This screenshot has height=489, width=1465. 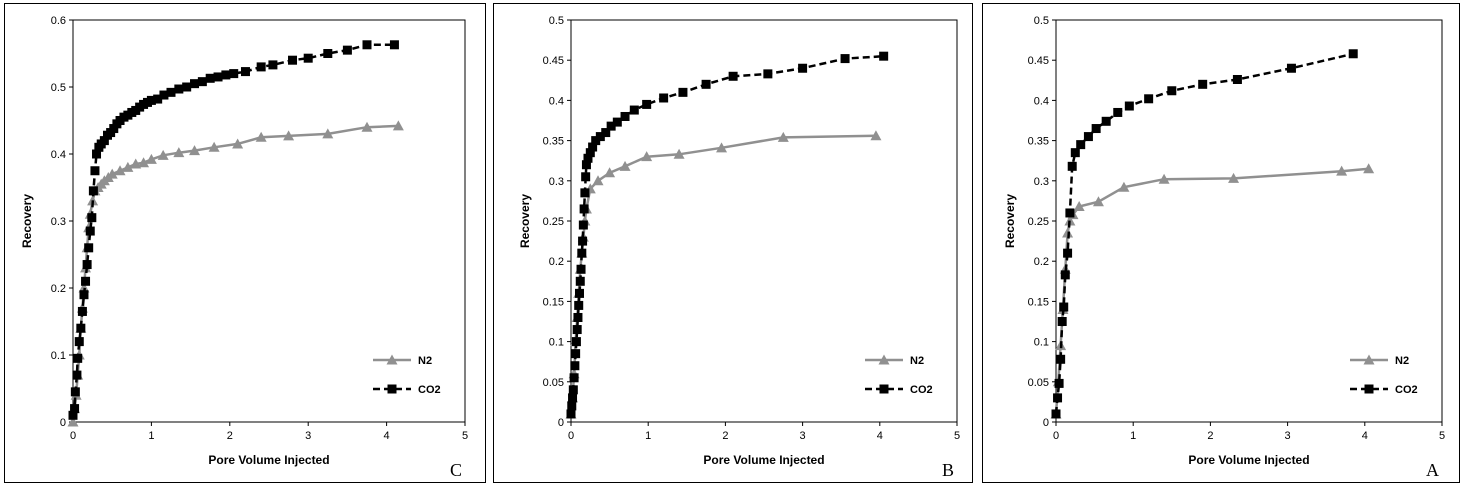 I want to click on chart-c-legend-label: N2, so click(x=425, y=361).